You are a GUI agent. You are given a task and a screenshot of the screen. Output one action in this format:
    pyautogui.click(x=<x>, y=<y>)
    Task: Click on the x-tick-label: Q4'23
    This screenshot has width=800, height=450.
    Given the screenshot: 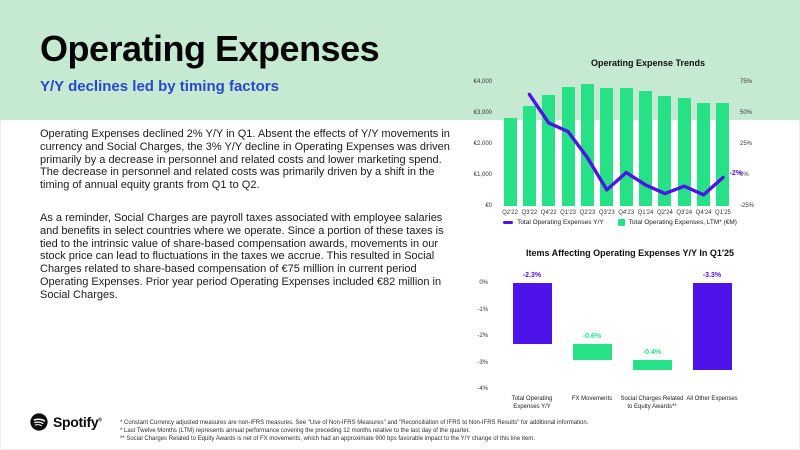 What is the action you would take?
    pyautogui.click(x=626, y=213)
    